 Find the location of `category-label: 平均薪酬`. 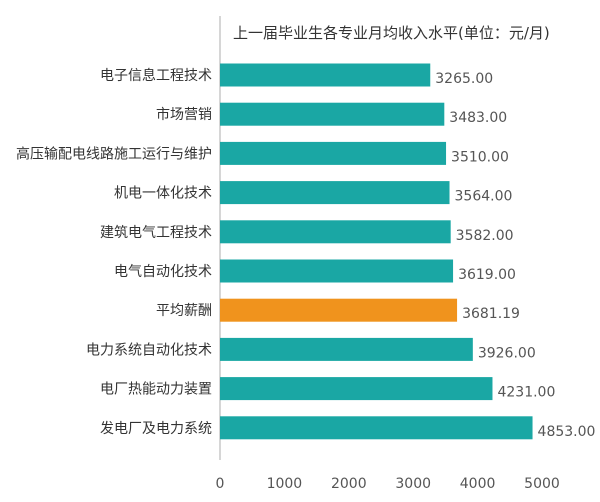

category-label: 平均薪酬 is located at coordinates (184, 311).